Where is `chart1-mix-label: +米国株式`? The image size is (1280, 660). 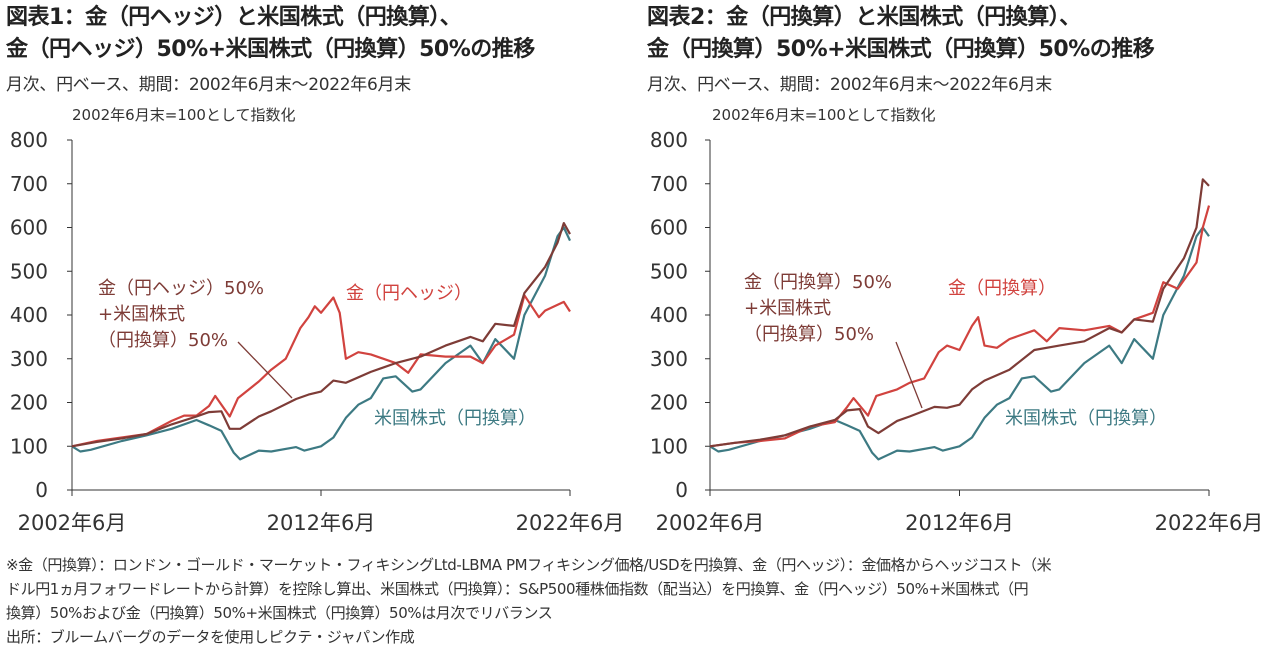 chart1-mix-label: +米国株式 is located at coordinates (141, 314).